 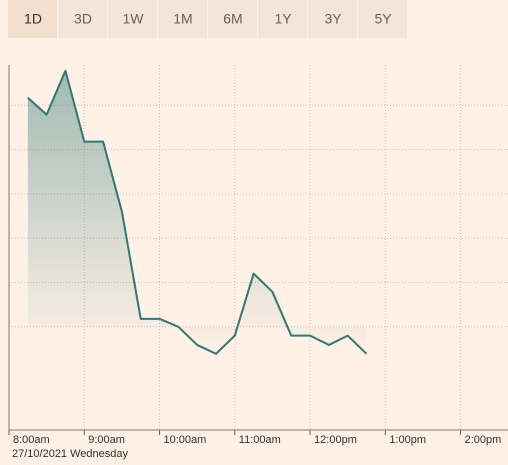 I want to click on tab-label: 3Y, so click(x=333, y=19).